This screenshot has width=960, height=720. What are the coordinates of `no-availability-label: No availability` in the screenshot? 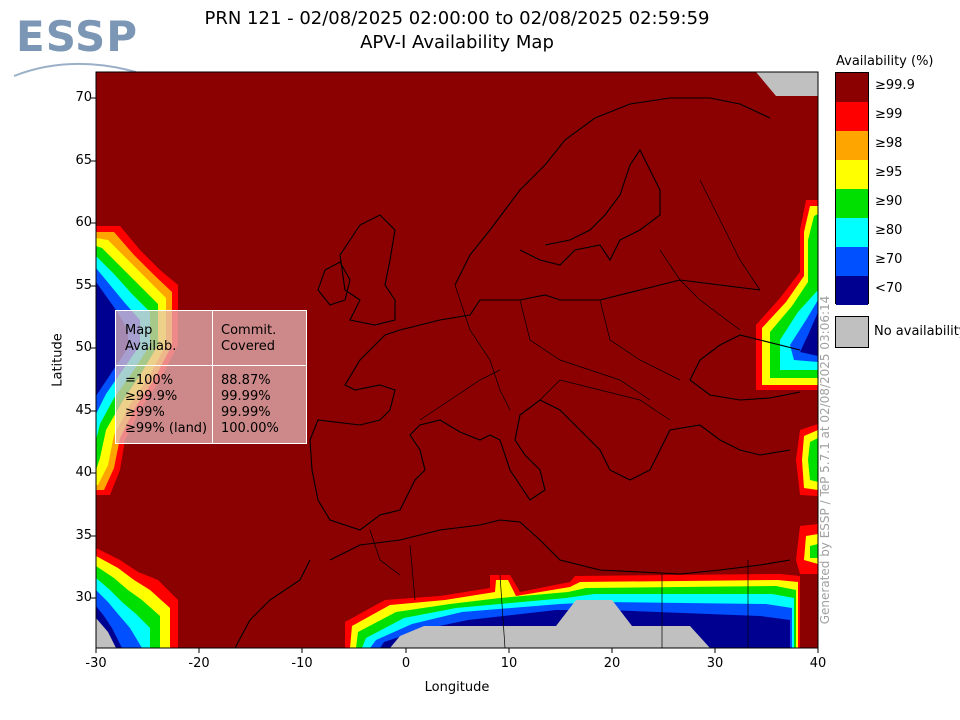 It's located at (917, 331).